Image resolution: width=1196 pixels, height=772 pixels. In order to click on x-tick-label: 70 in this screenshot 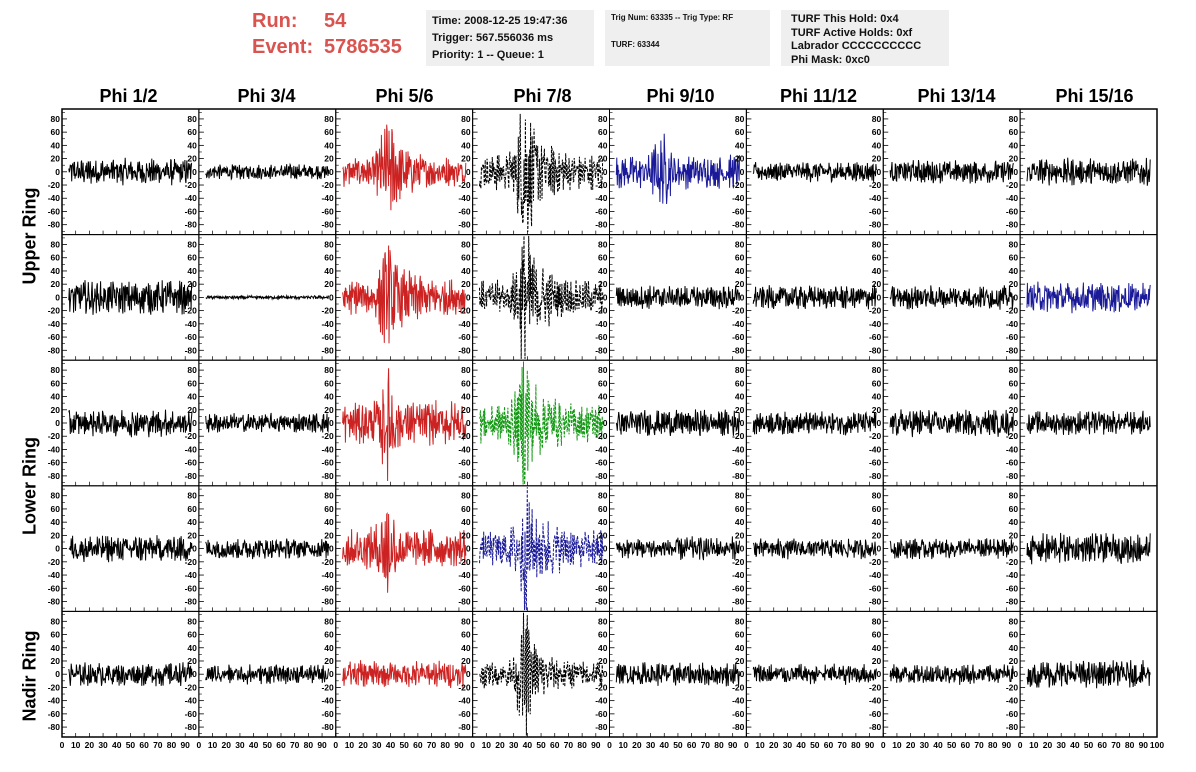, I will do `click(706, 745)`.